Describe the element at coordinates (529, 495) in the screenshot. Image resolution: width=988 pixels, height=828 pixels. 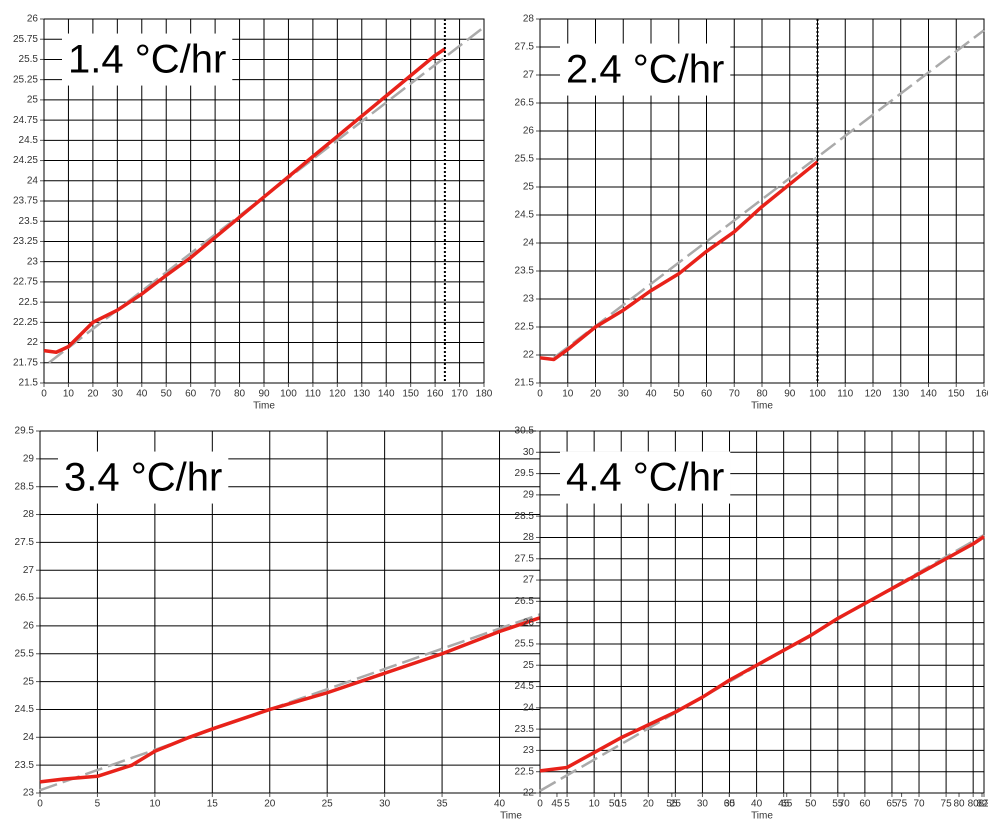
I see `y-tick-label: 29` at that location.